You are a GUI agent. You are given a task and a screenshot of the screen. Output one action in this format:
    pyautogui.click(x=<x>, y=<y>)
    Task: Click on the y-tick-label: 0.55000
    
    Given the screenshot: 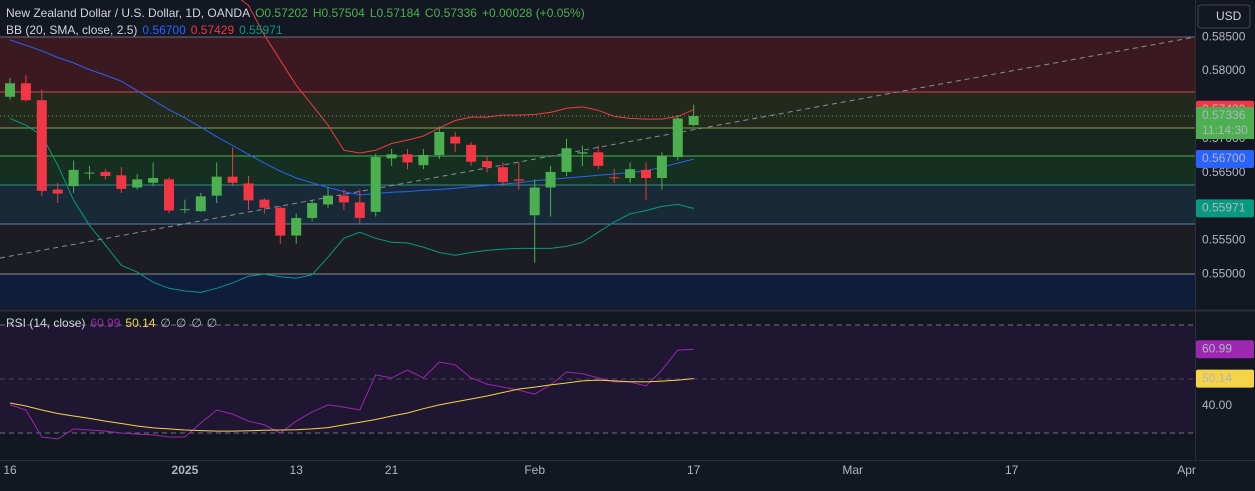 What is the action you would take?
    pyautogui.click(x=1224, y=273)
    